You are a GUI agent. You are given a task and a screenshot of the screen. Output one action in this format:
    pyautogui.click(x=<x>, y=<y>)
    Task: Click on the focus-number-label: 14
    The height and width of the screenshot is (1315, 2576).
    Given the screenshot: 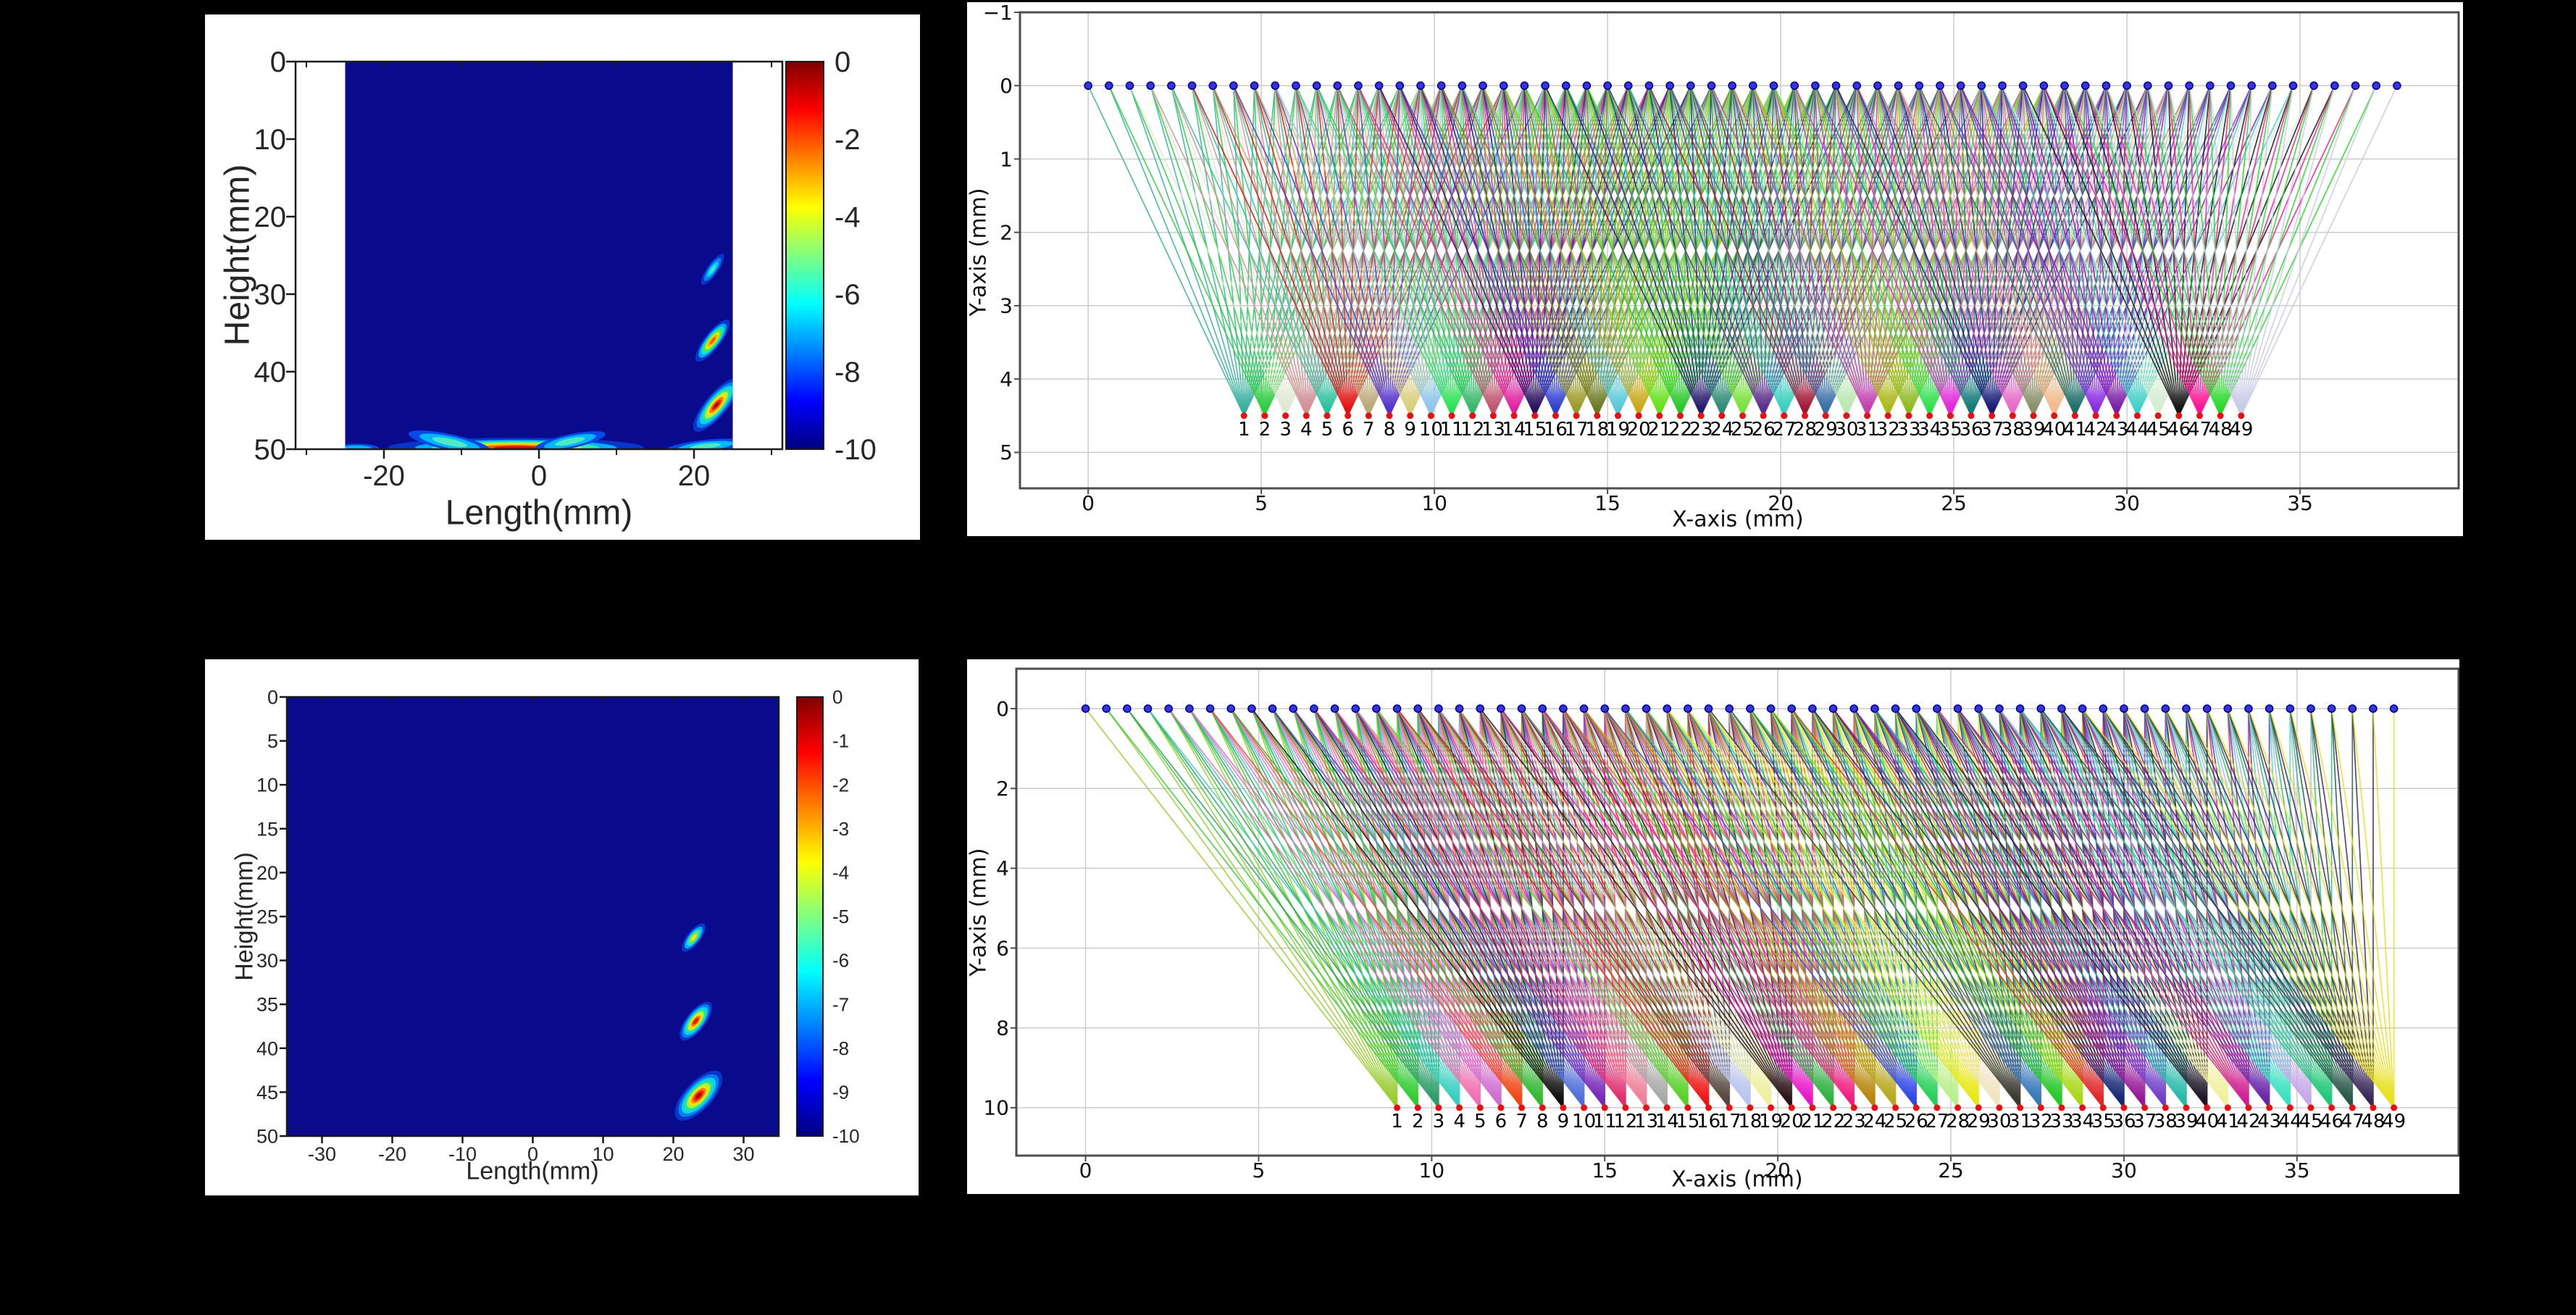 What is the action you would take?
    pyautogui.click(x=1514, y=430)
    